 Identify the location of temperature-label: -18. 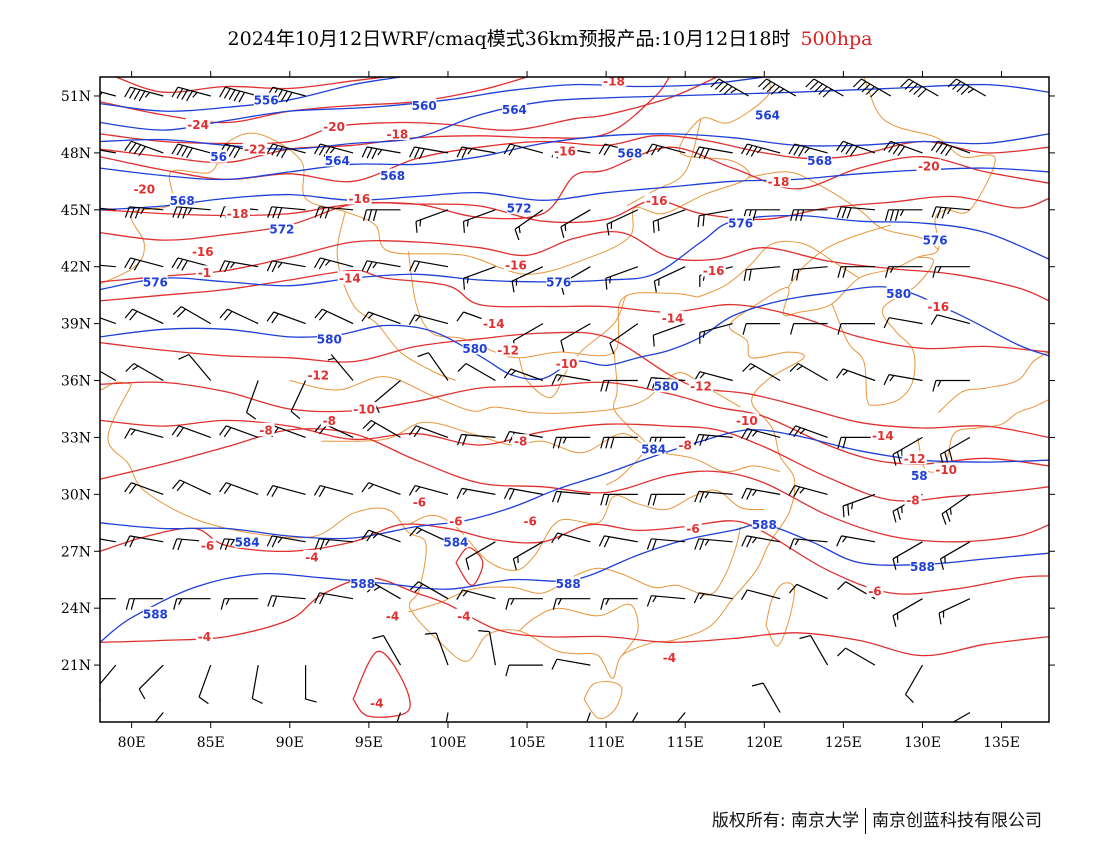
(398, 134).